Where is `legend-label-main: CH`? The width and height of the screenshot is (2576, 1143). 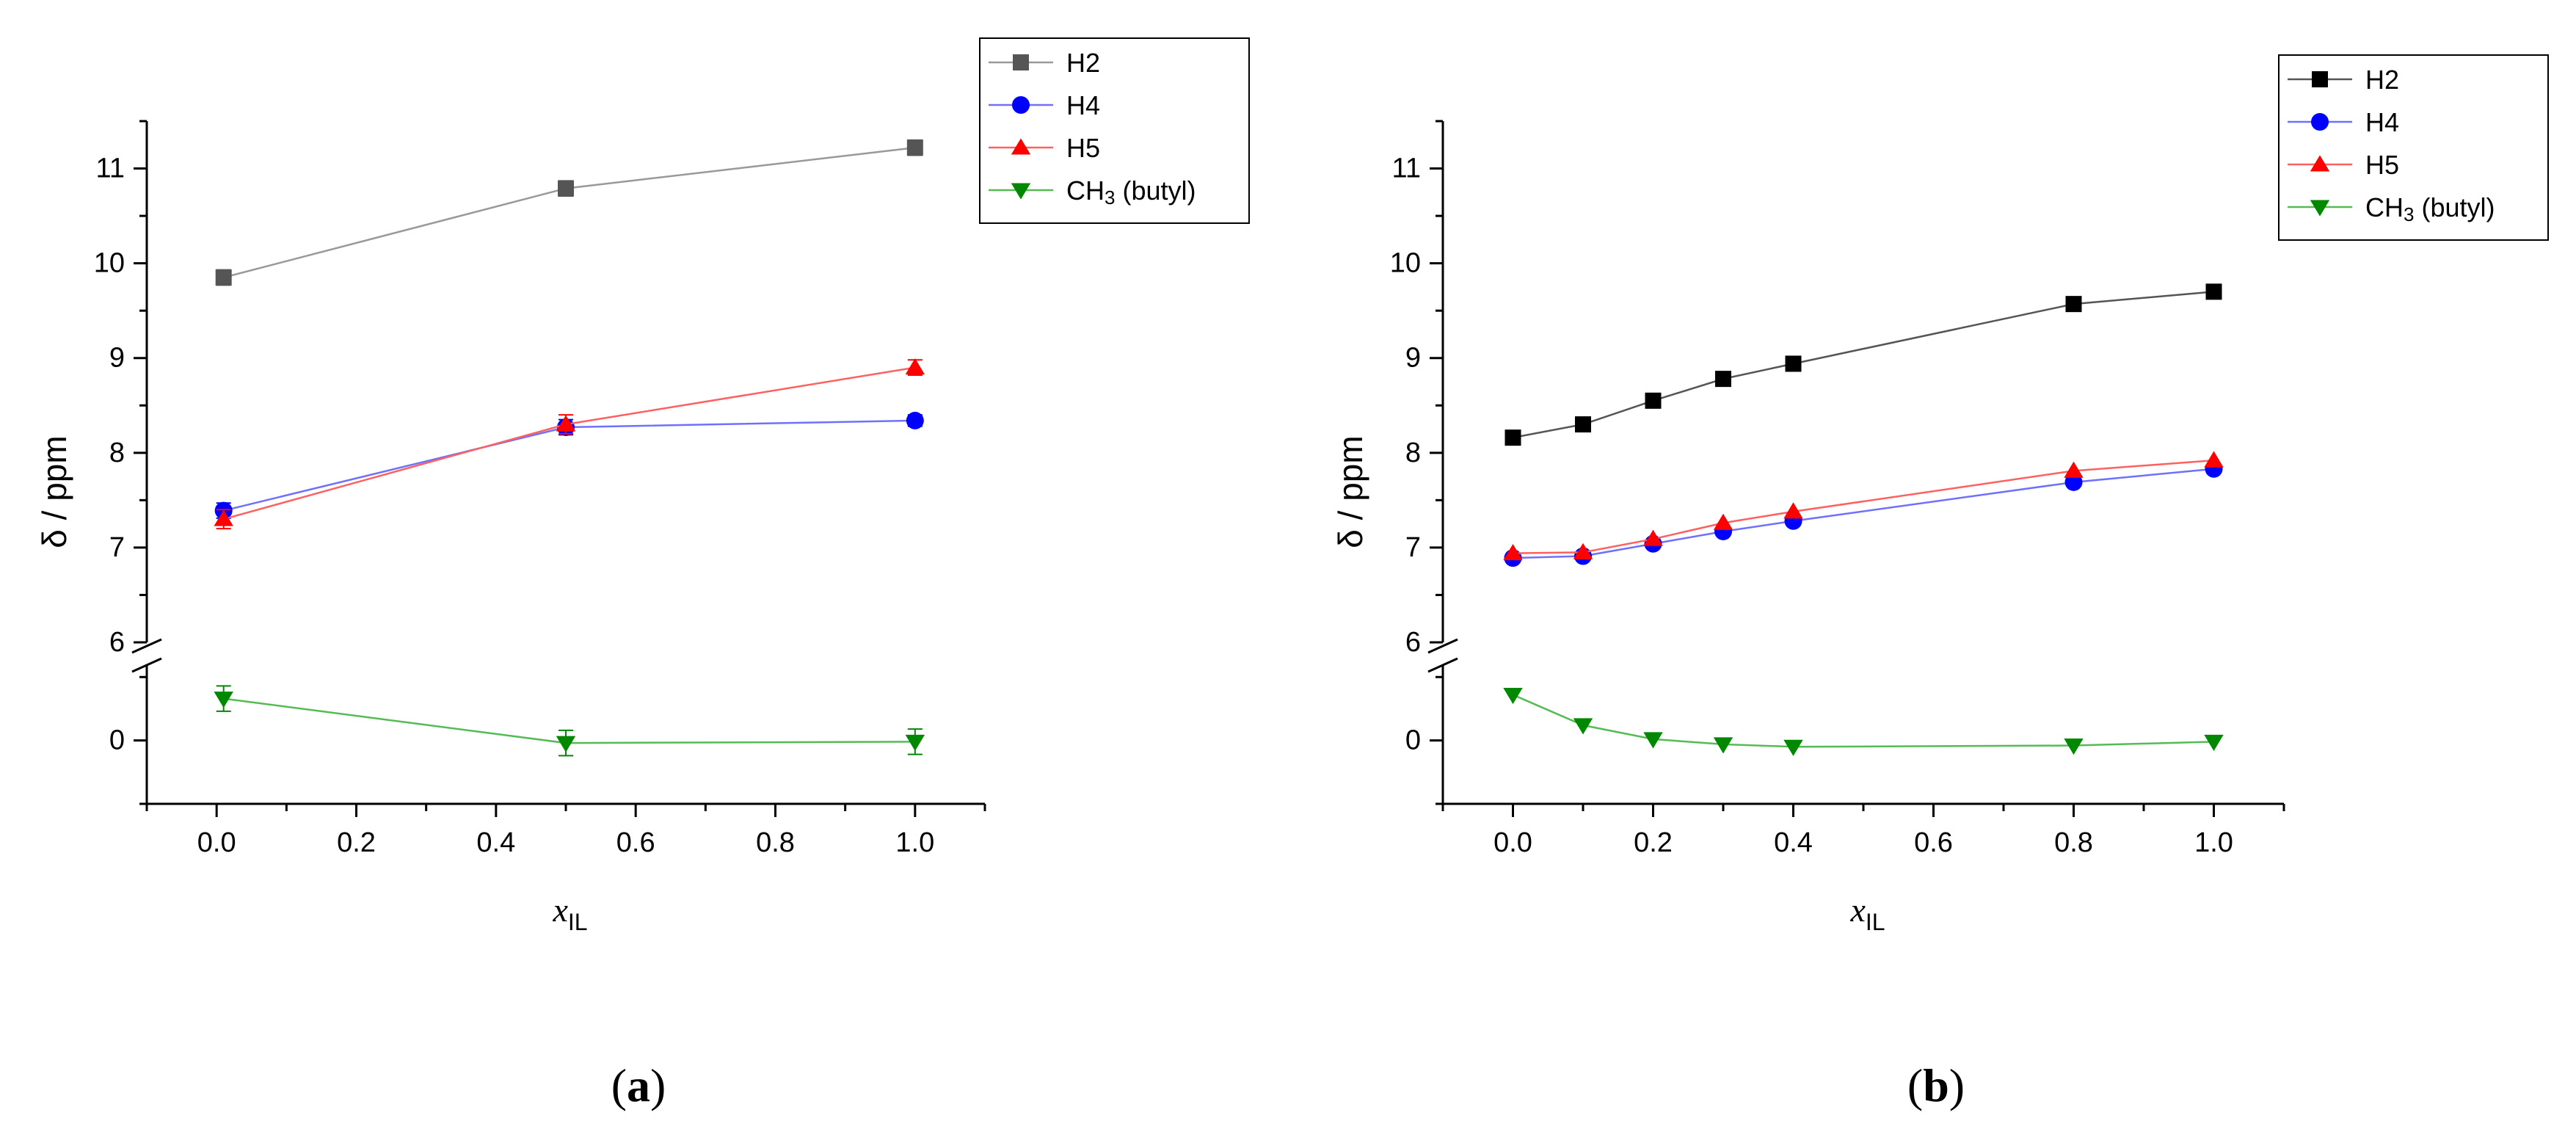 legend-label-main: CH is located at coordinates (1085, 190).